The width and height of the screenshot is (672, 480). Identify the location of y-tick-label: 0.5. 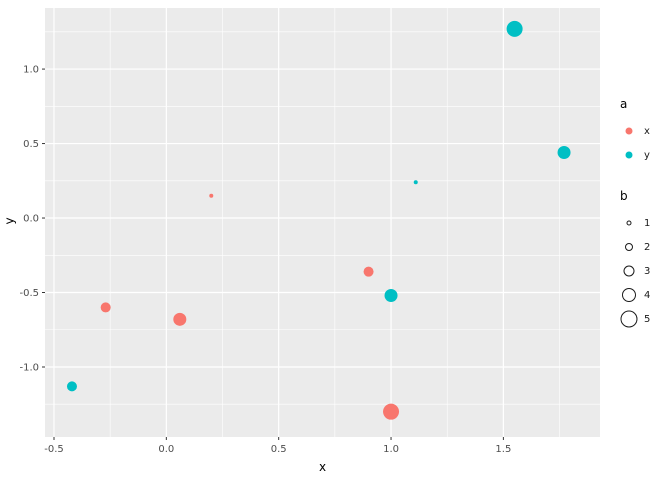
(31, 144).